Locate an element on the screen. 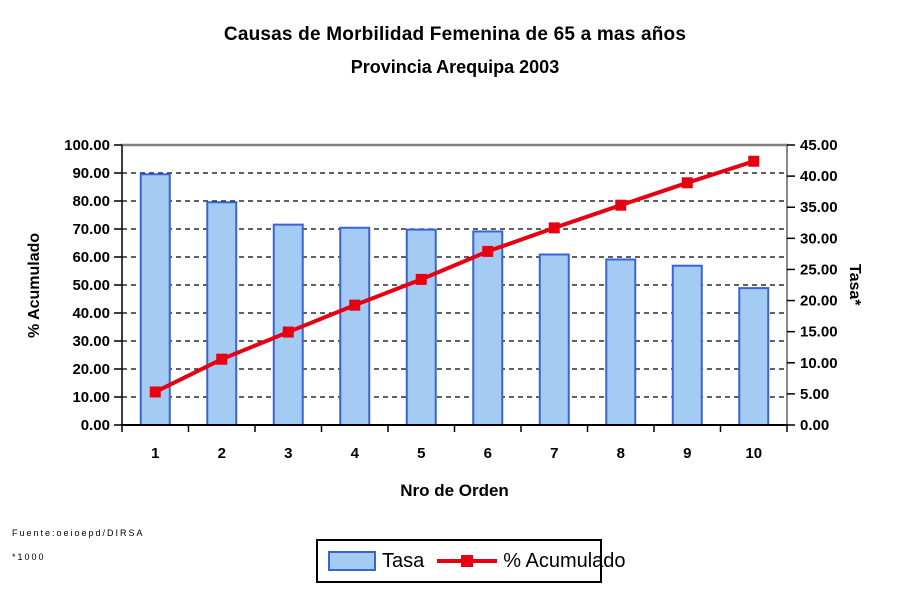 The width and height of the screenshot is (900, 600). left-axis-tick-label: 60.00 is located at coordinates (91, 257).